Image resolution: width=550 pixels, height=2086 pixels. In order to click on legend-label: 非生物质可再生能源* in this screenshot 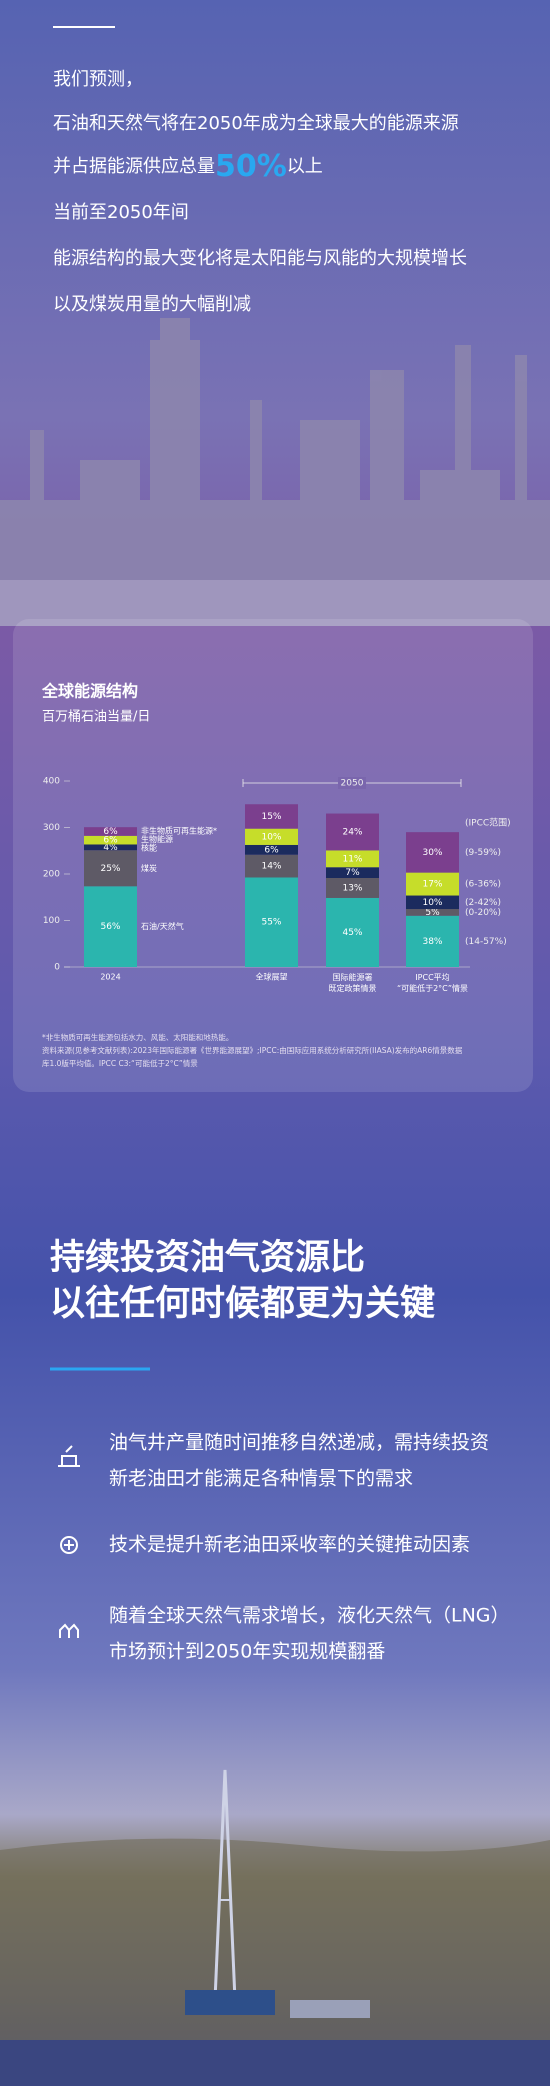, I will do `click(179, 831)`.